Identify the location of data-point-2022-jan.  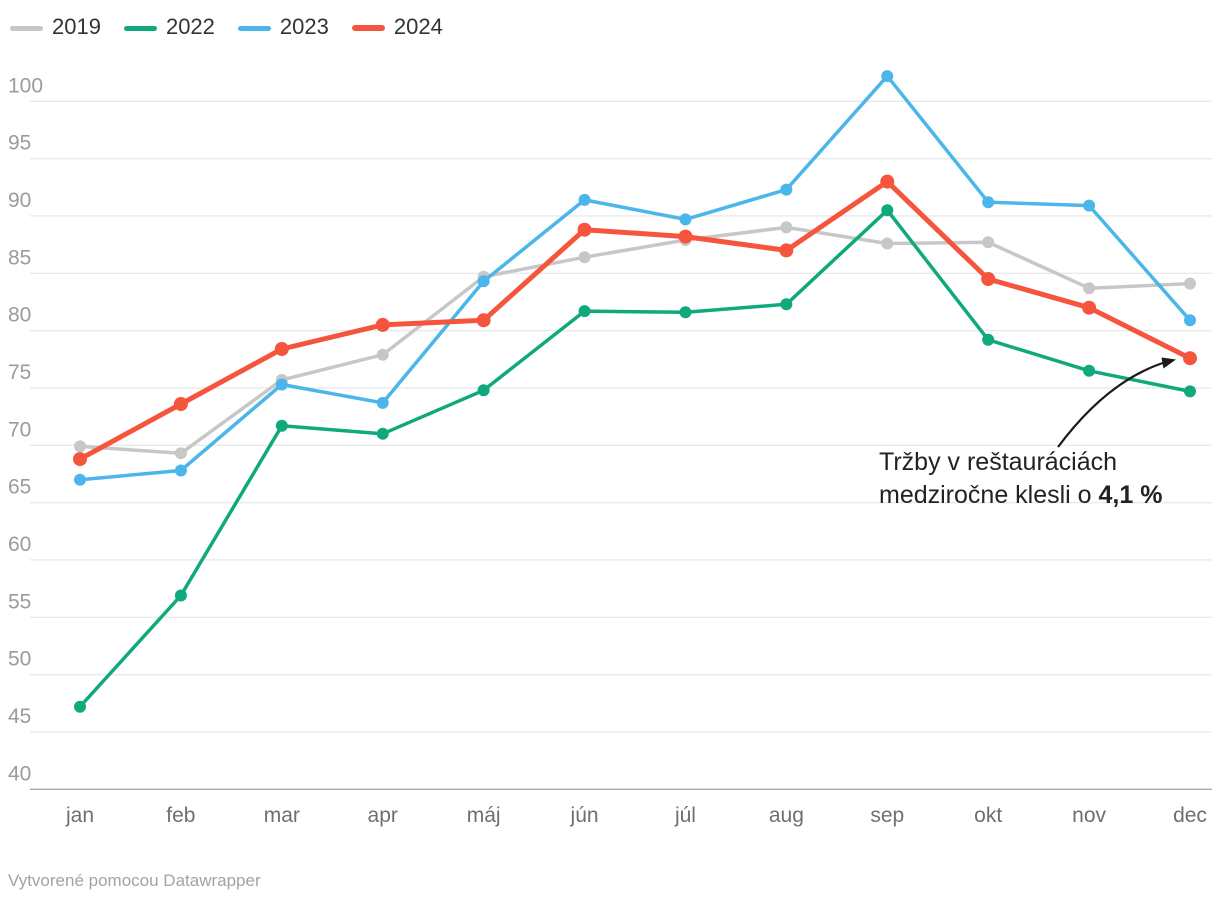
(80, 706).